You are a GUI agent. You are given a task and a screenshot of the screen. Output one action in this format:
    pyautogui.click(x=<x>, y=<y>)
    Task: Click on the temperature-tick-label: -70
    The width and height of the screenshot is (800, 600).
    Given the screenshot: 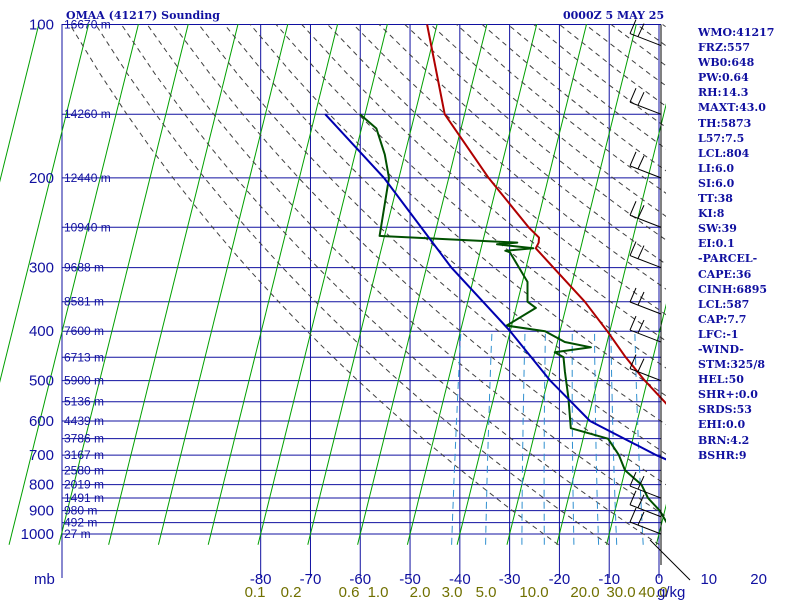 What is the action you would take?
    pyautogui.click(x=311, y=579)
    